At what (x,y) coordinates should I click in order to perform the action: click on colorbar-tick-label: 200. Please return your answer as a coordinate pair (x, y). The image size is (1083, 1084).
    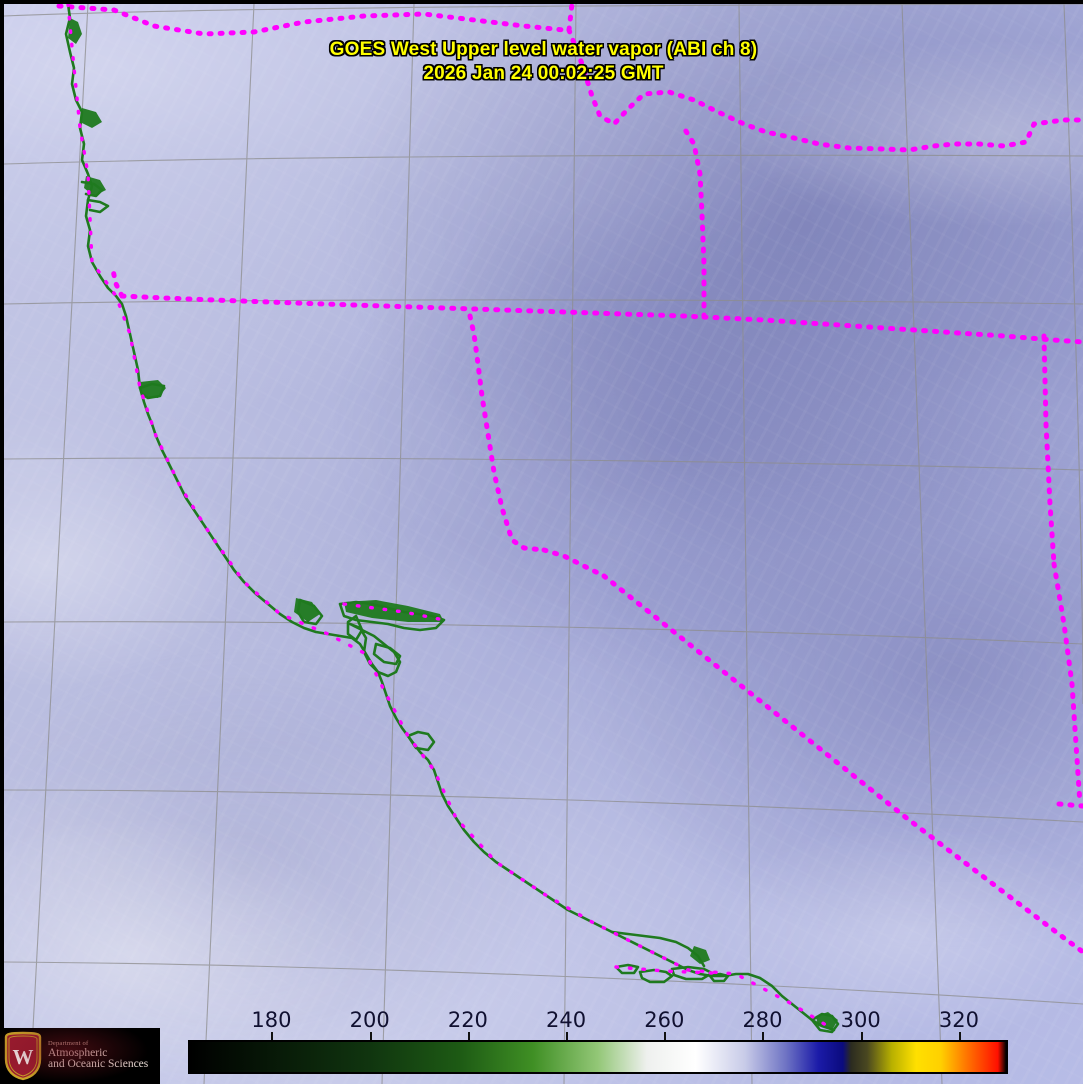
    Looking at the image, I should click on (369, 1020).